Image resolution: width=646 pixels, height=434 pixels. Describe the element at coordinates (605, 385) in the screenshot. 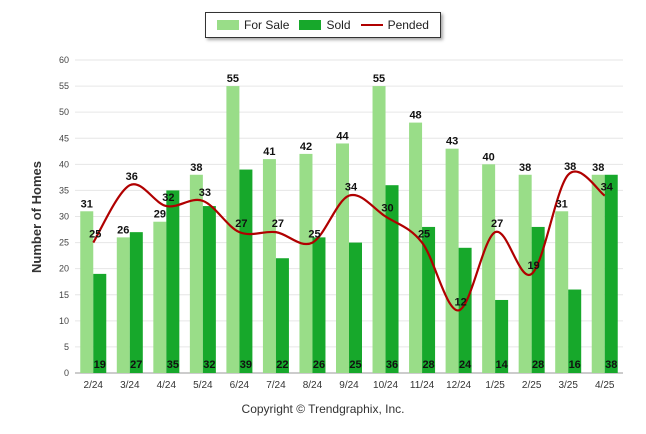

I see `x-tick-label: 4/25` at that location.